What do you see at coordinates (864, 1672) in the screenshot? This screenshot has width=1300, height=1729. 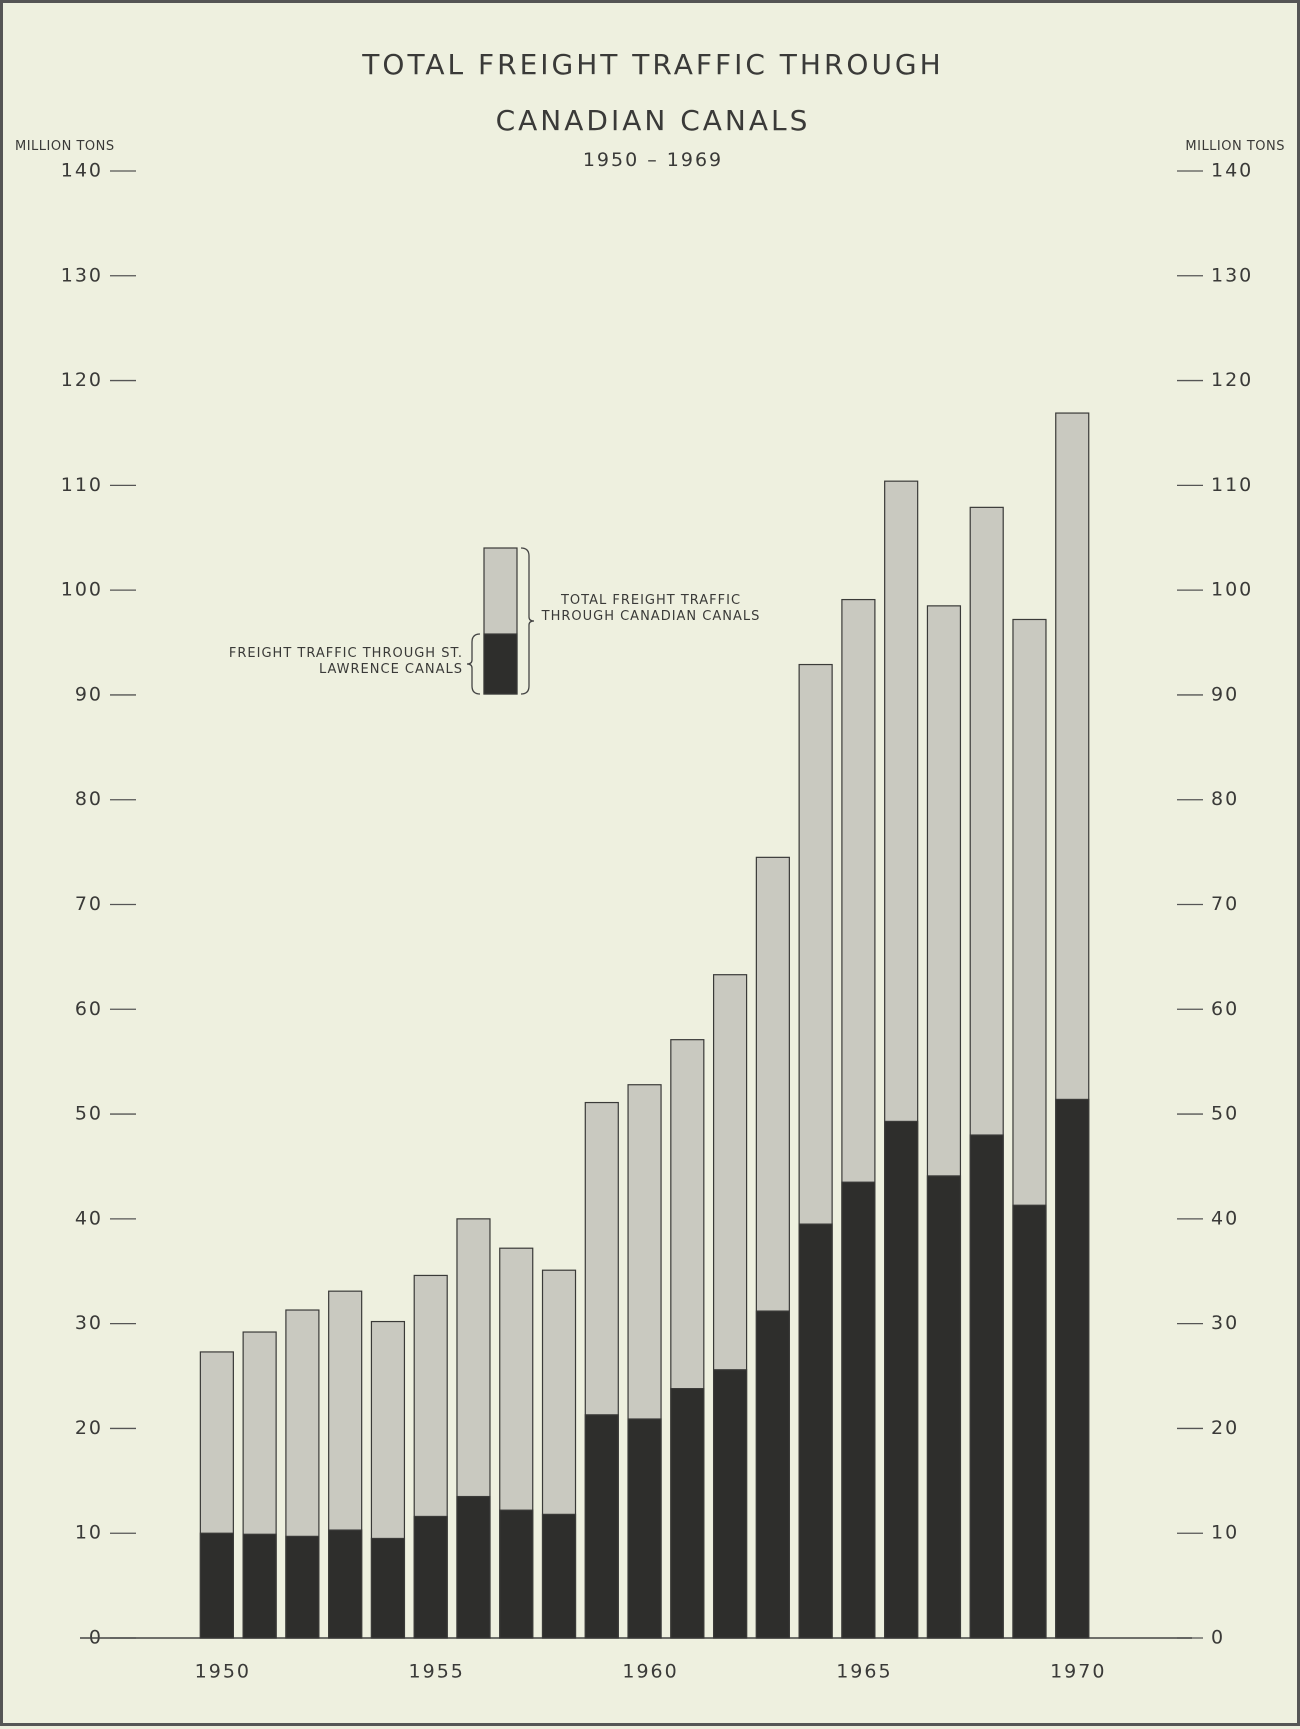 I see `x-tick-label: 1965` at bounding box center [864, 1672].